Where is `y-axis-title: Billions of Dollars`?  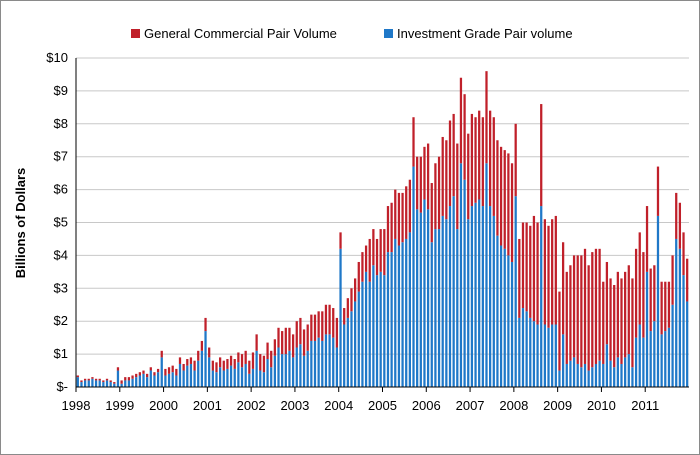
y-axis-title: Billions of Dollars is located at coordinates (20, 223).